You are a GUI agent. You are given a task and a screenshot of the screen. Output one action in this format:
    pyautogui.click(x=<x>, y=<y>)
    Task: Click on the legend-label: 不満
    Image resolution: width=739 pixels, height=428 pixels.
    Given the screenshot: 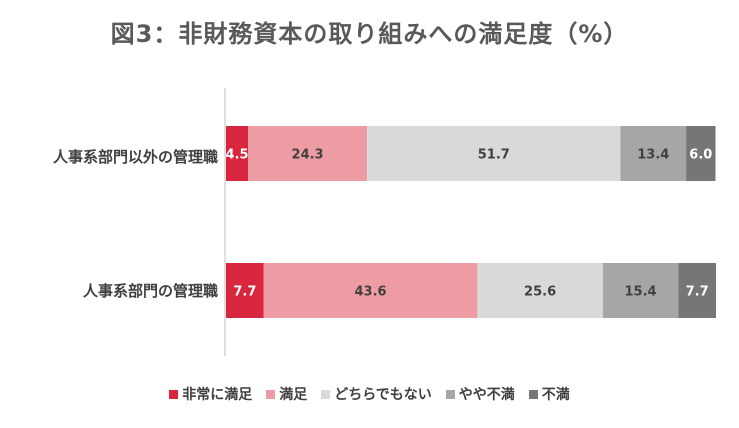 What is the action you would take?
    pyautogui.click(x=555, y=395)
    